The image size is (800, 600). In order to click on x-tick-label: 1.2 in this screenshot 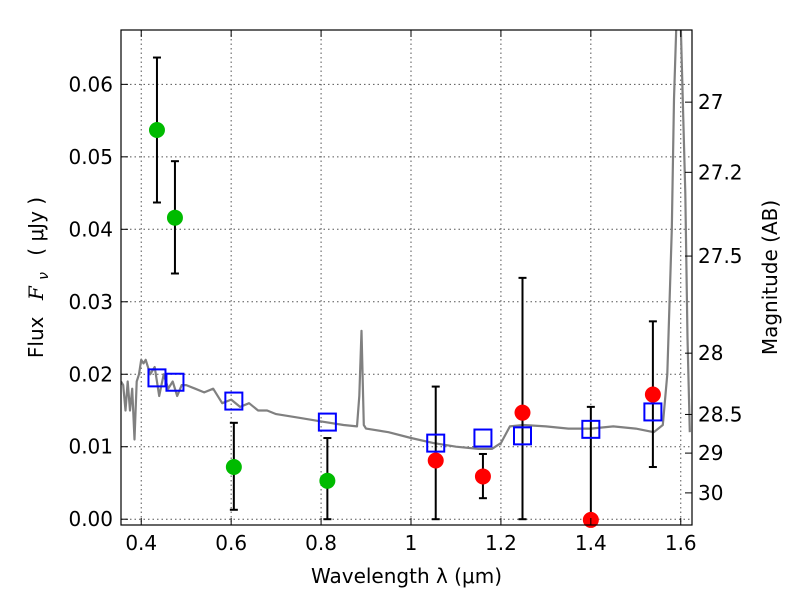, I will do `click(501, 543)`.